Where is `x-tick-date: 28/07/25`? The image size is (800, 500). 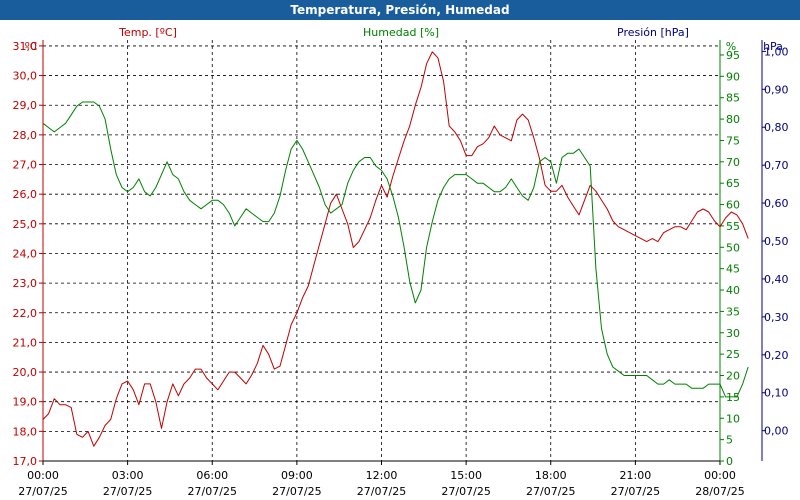
x-tick-date: 28/07/25 is located at coordinates (719, 491).